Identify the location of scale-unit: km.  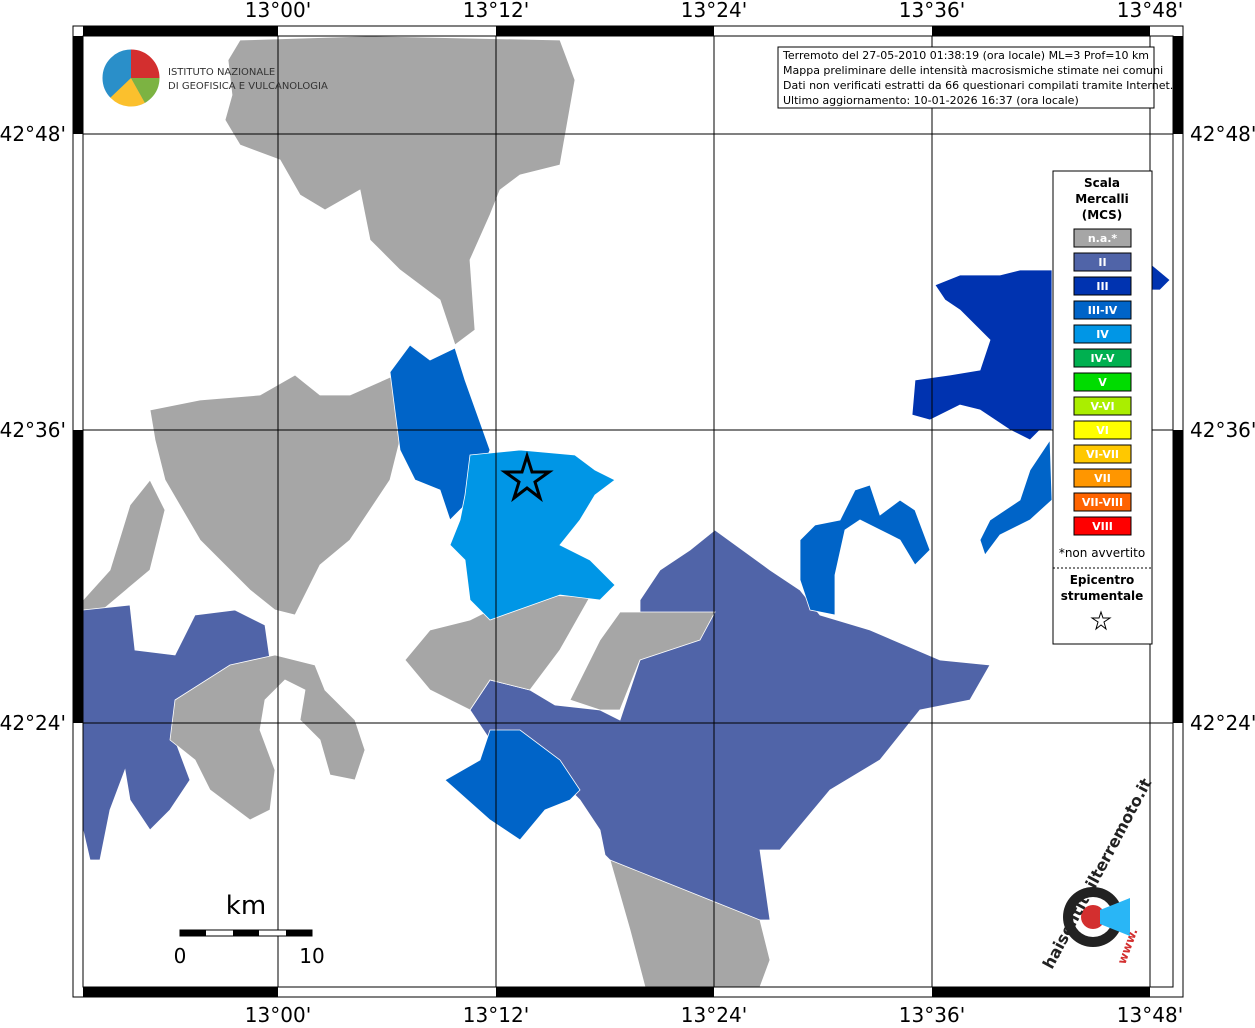
(246, 906).